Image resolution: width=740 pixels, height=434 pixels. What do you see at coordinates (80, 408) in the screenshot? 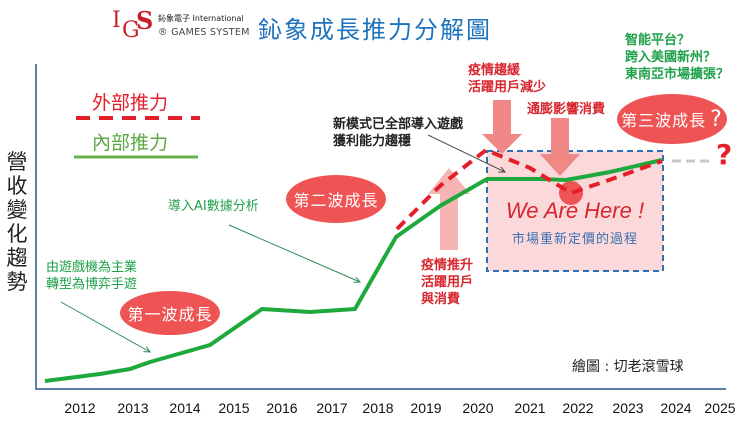
I see `year-label: 2012` at bounding box center [80, 408].